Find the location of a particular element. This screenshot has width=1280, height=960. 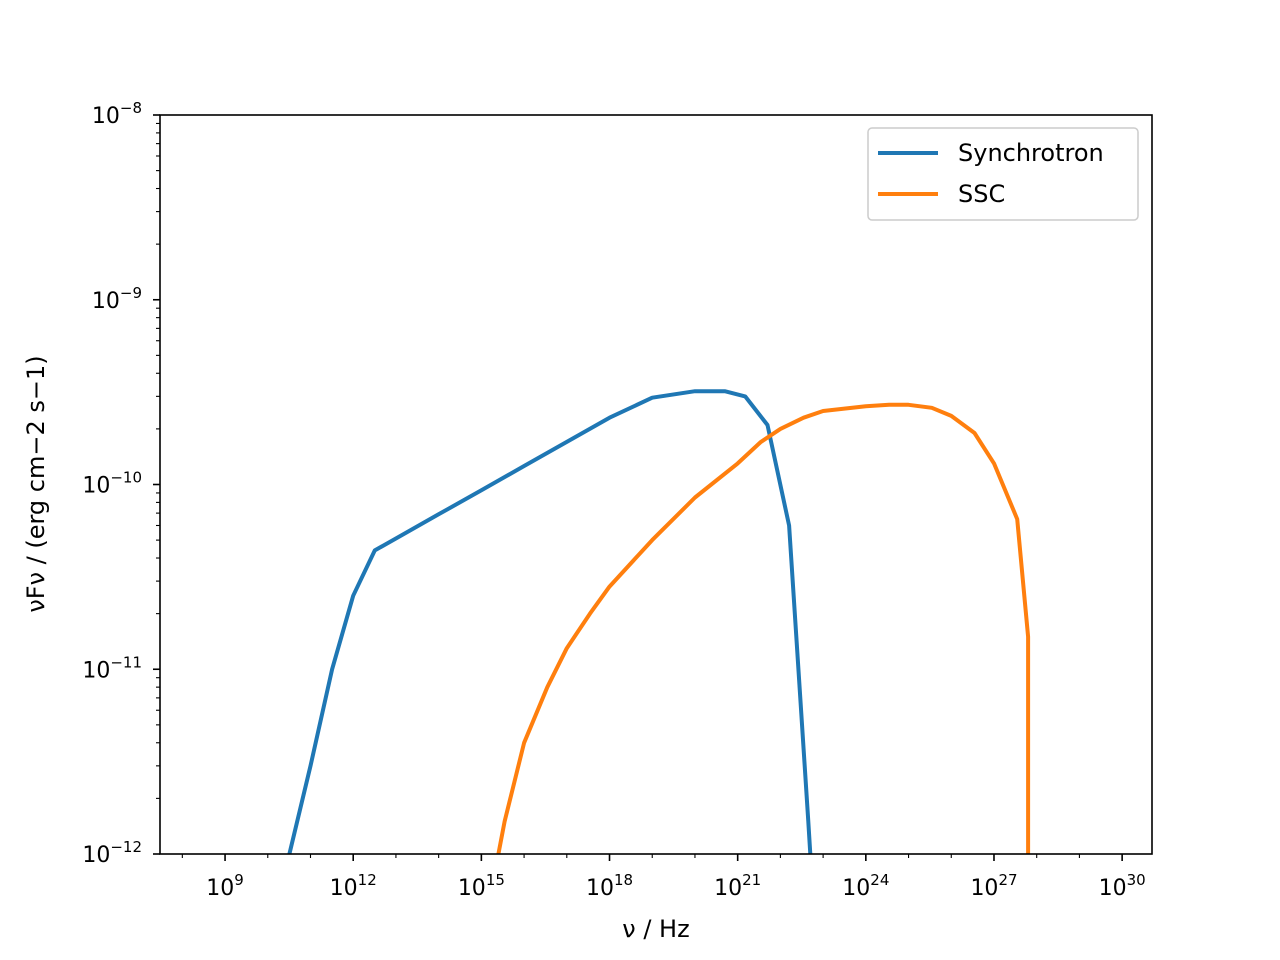

y-tick-label: 10⁻¹¹ is located at coordinates (112, 668).